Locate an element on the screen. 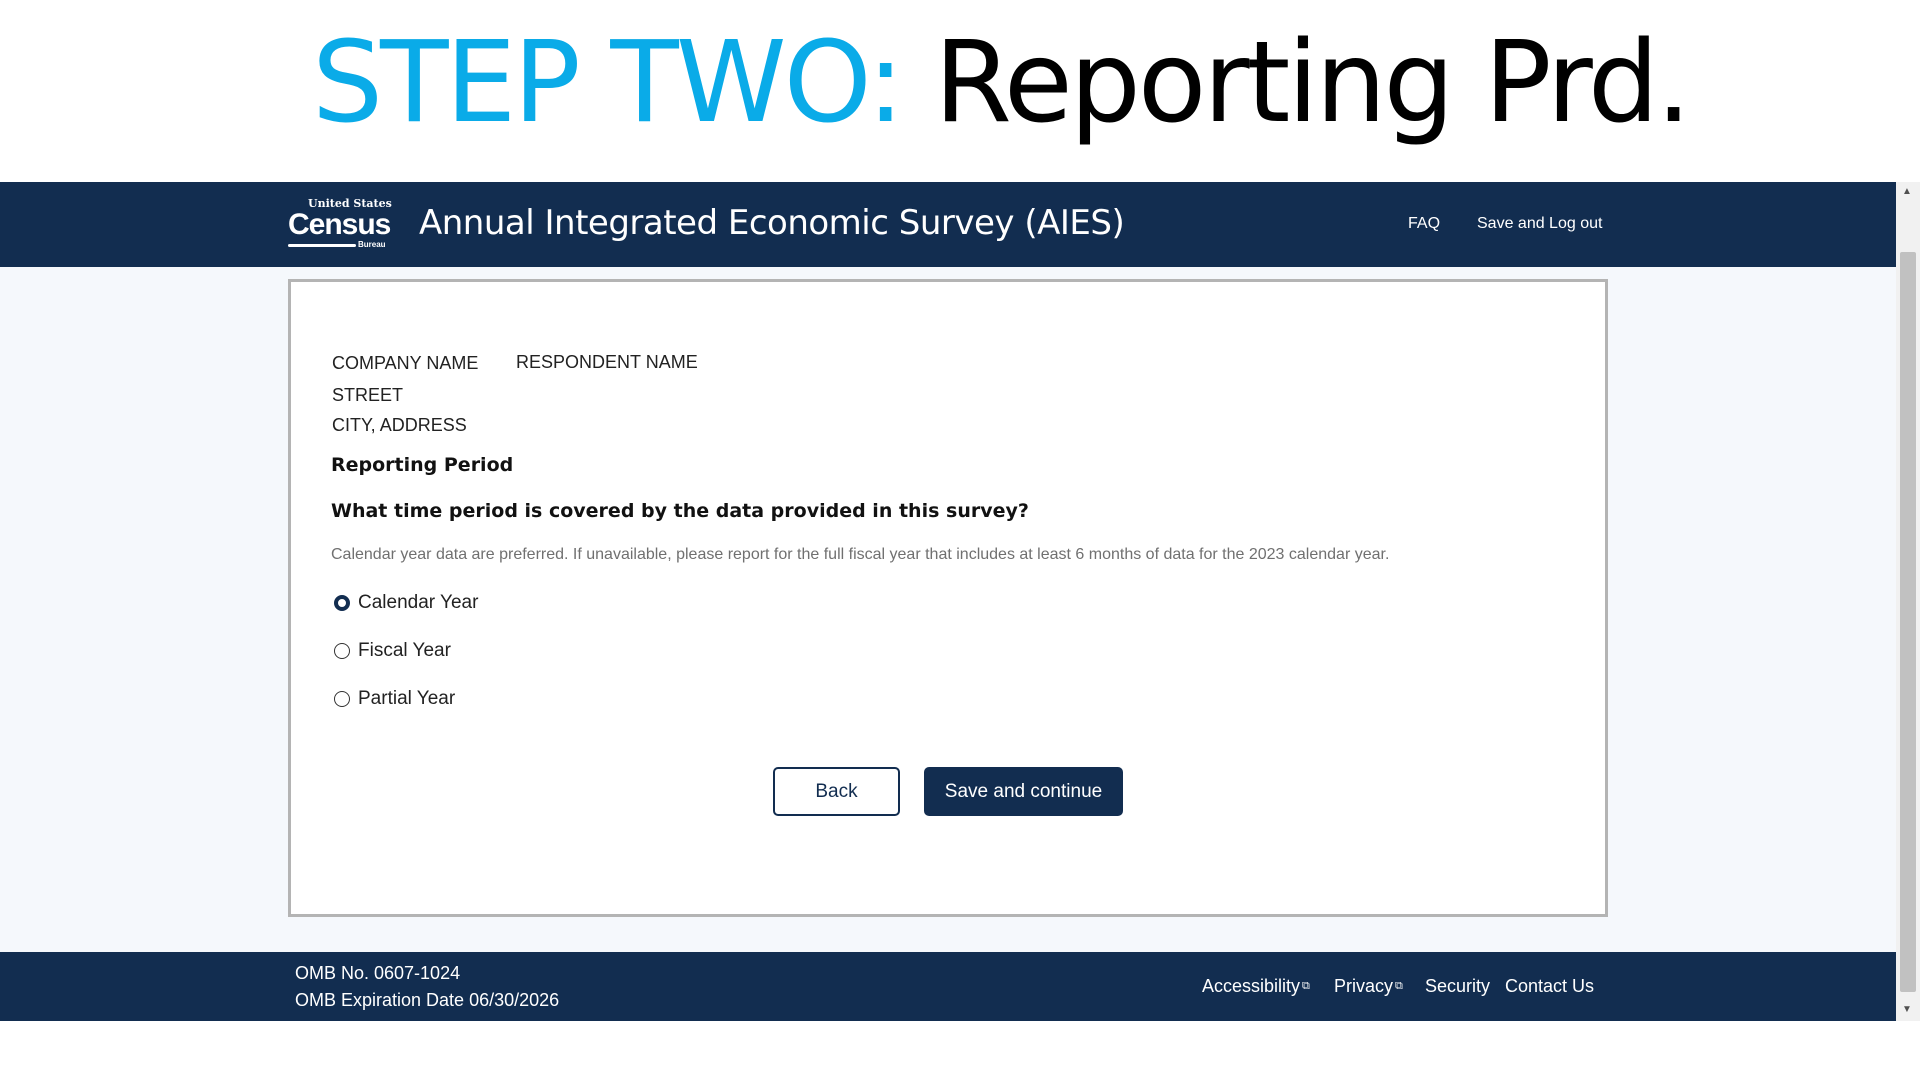 This screenshot has width=1920, height=1080. scroll-up-icon: ▲ is located at coordinates (1907, 191).